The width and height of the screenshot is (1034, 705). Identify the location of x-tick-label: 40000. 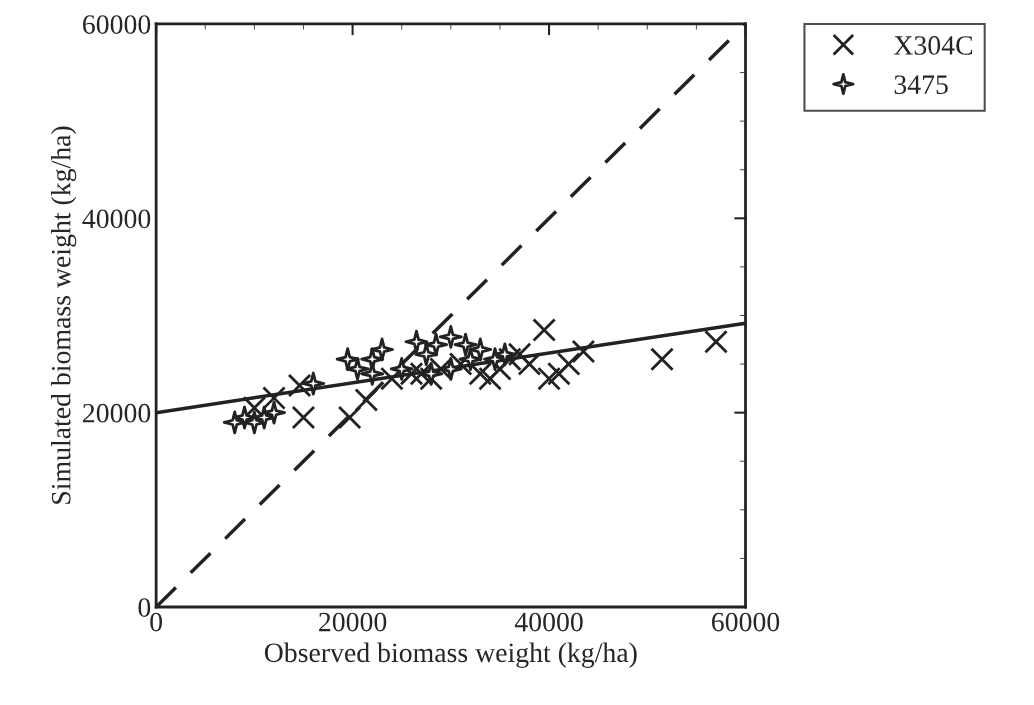
(548, 622).